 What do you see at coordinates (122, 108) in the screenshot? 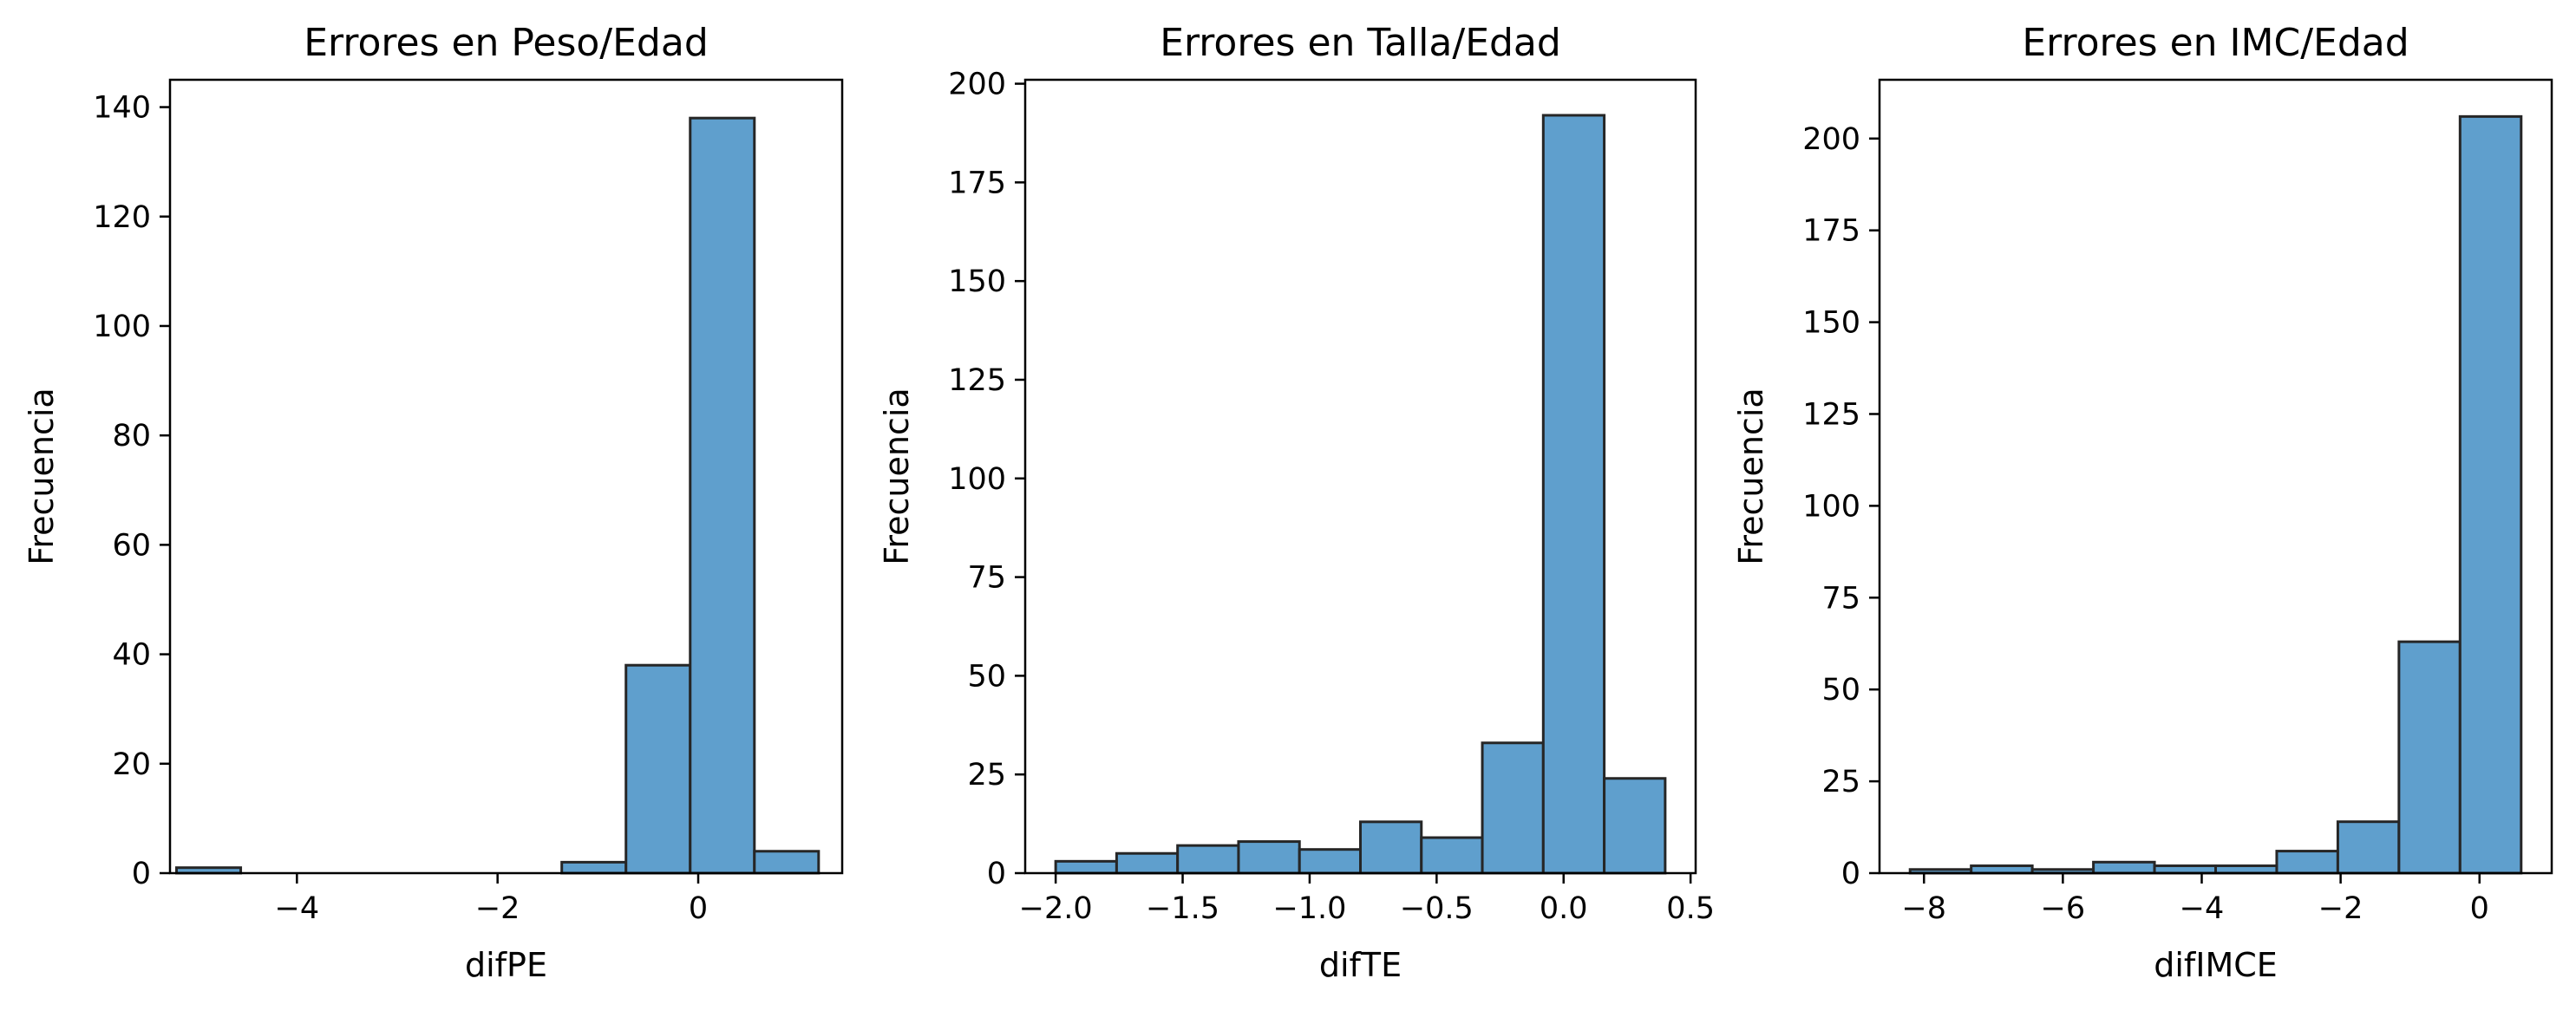
I see `y-tick-label: 140` at bounding box center [122, 108].